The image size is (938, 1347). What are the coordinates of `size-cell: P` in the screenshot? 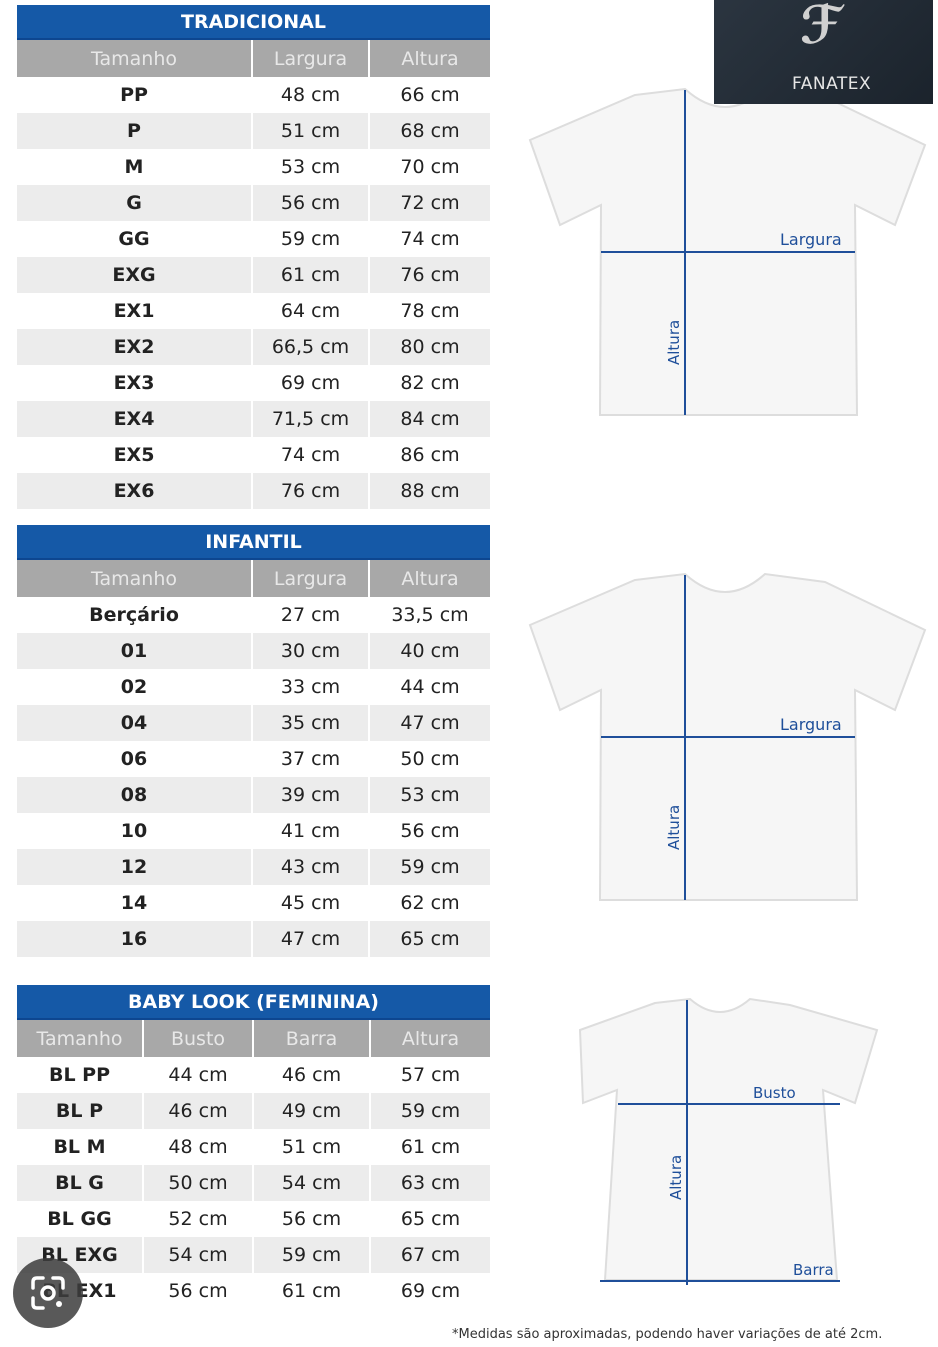 It's located at (135, 131).